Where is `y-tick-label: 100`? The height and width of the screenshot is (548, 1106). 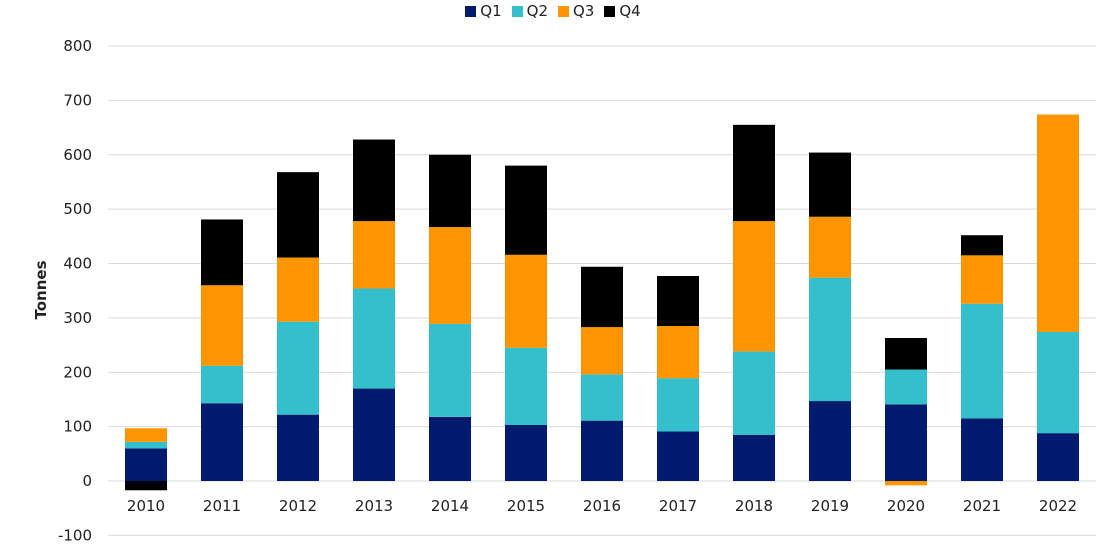 y-tick-label: 100 is located at coordinates (77, 427).